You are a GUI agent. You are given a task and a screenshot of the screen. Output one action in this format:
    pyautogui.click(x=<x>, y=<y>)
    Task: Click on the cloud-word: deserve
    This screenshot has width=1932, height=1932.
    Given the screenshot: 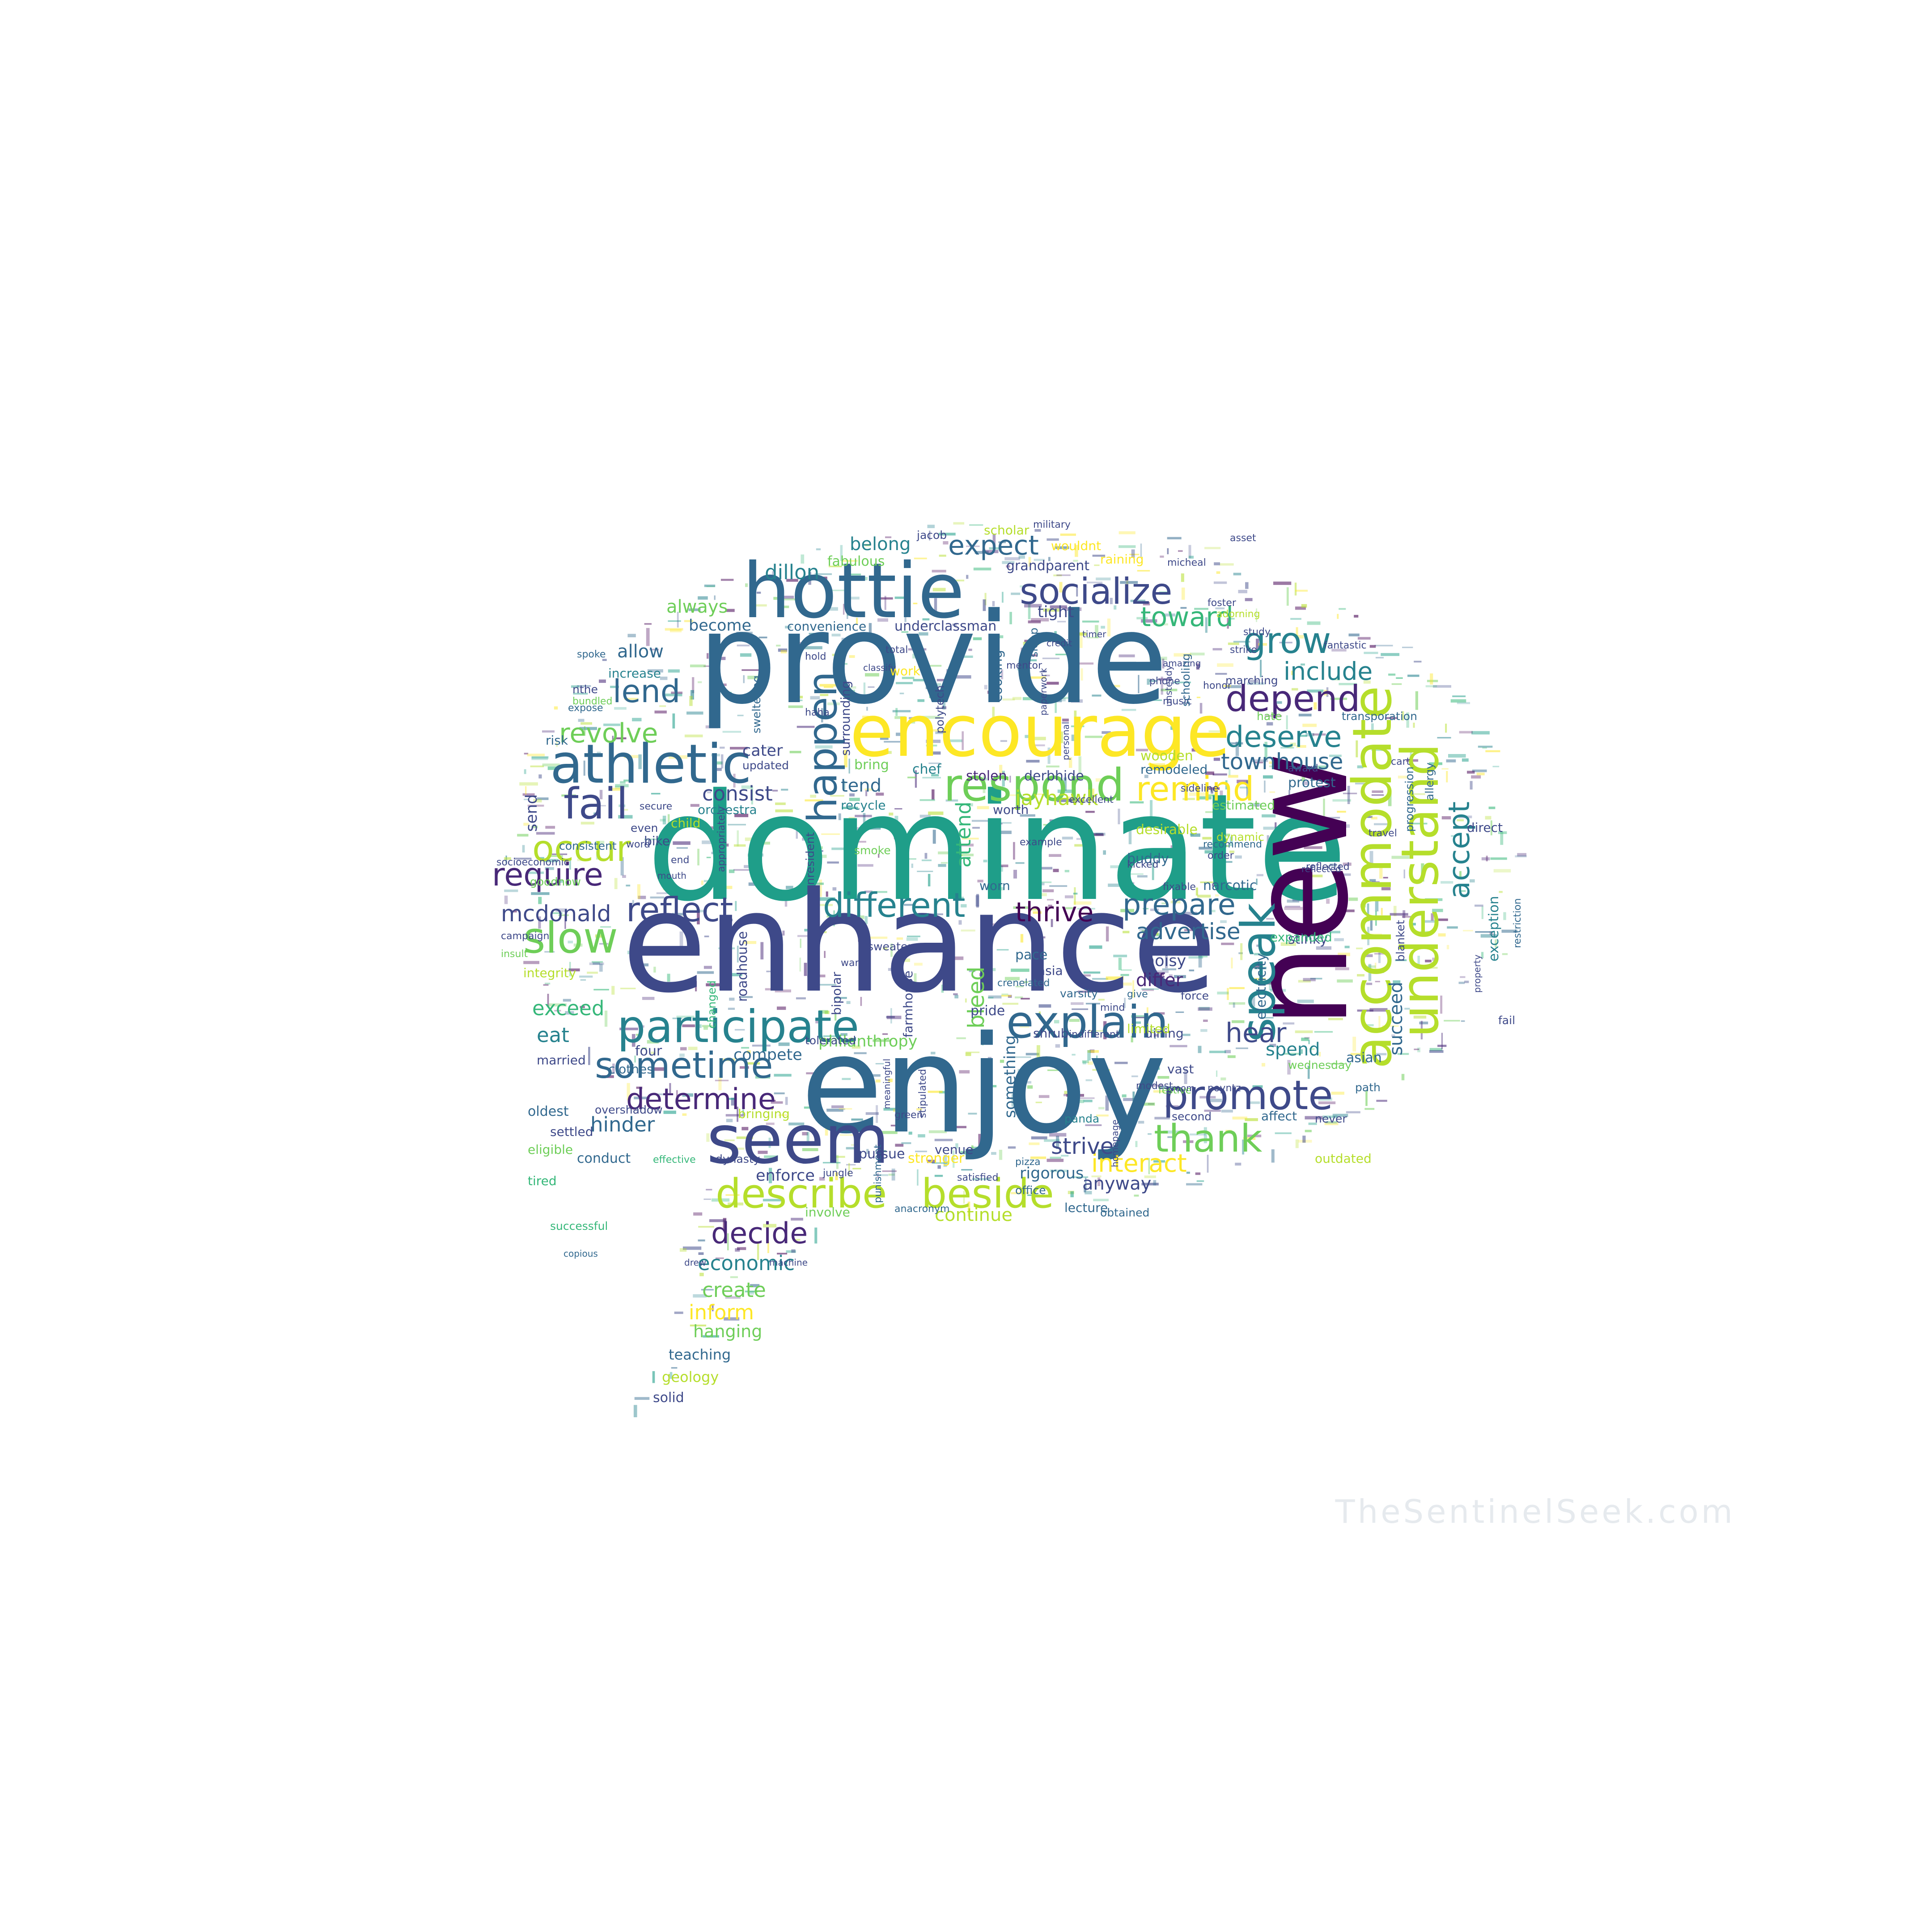 What is the action you would take?
    pyautogui.click(x=1283, y=737)
    